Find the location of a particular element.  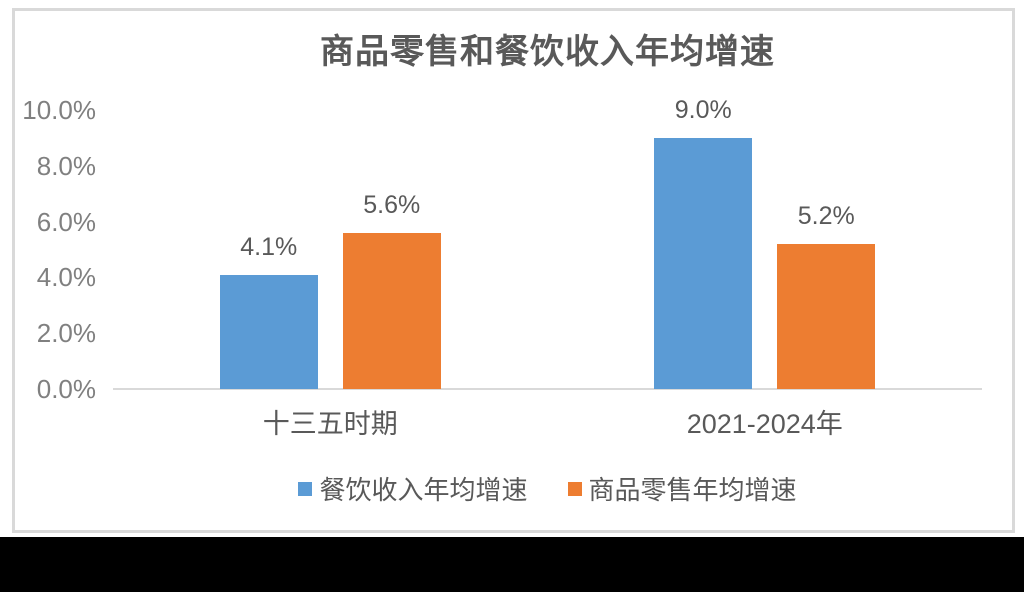

bar-goods-retail-growth-group2 is located at coordinates (826, 316).